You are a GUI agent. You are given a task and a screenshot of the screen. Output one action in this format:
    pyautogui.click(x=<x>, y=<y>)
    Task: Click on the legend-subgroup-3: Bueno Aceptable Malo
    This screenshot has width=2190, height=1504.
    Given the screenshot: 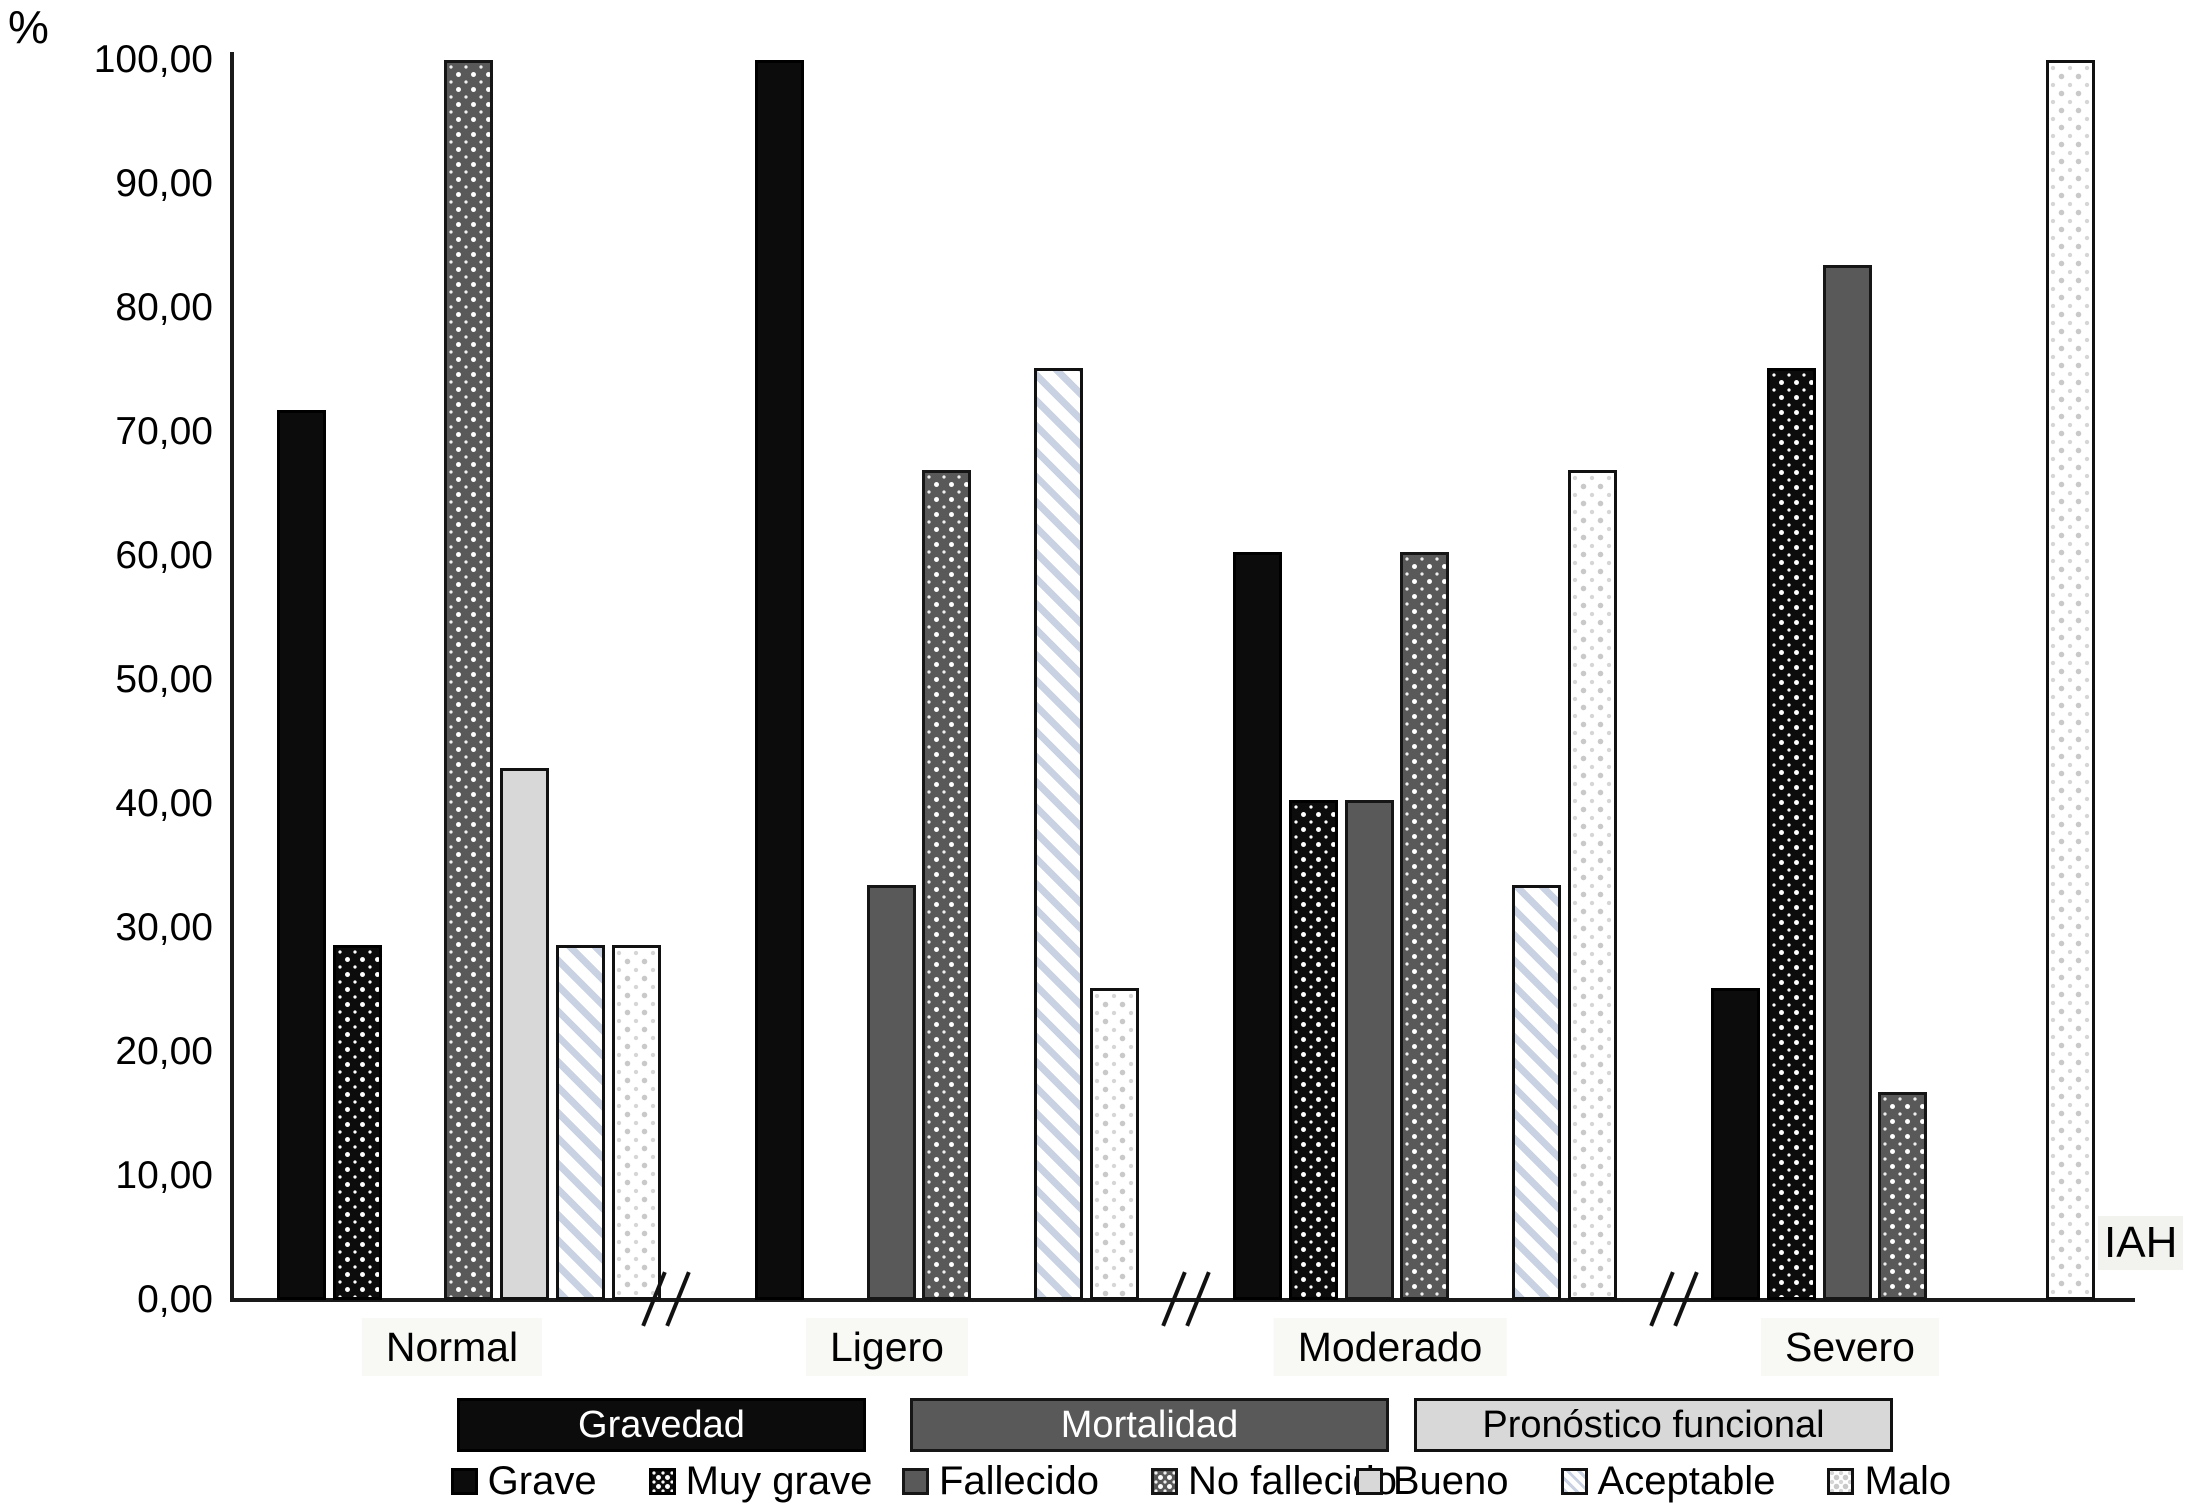 What is the action you would take?
    pyautogui.click(x=1653, y=1481)
    